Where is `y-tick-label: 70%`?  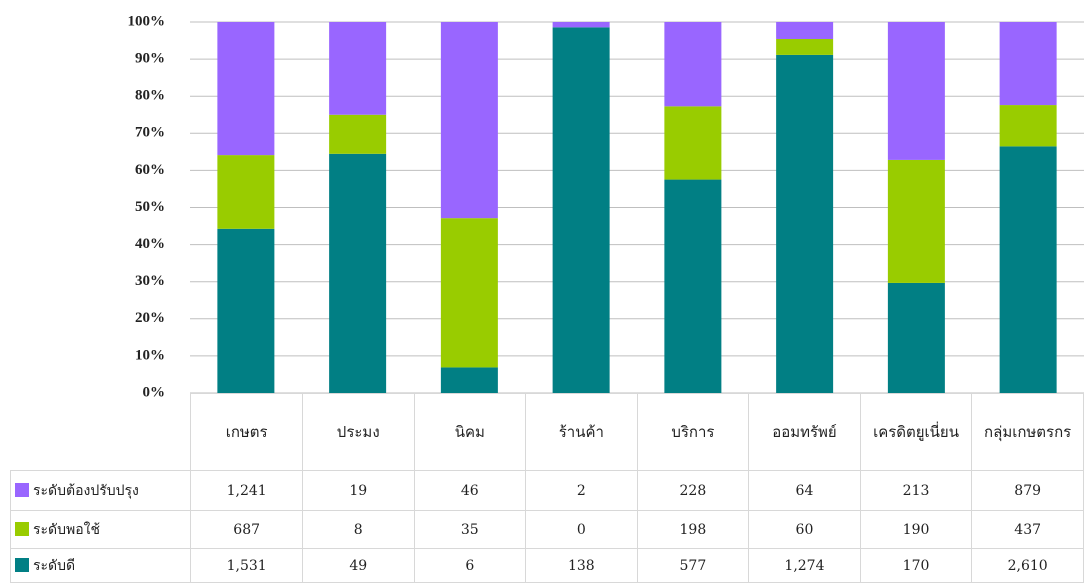
y-tick-label: 70% is located at coordinates (150, 133).